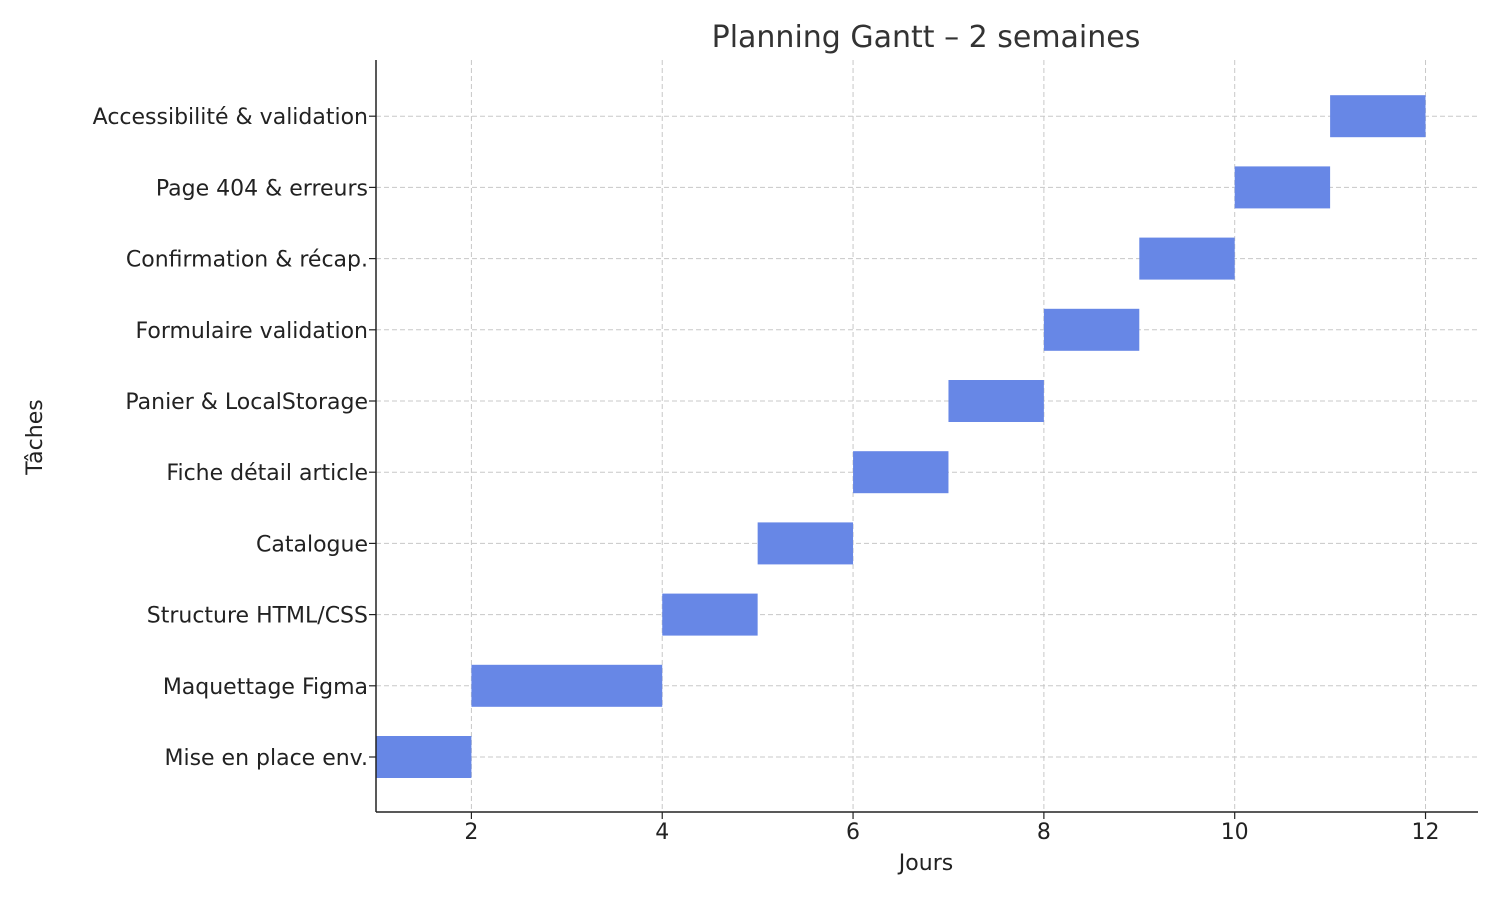  I want to click on task-label: Structure HTML/CSS, so click(257, 616).